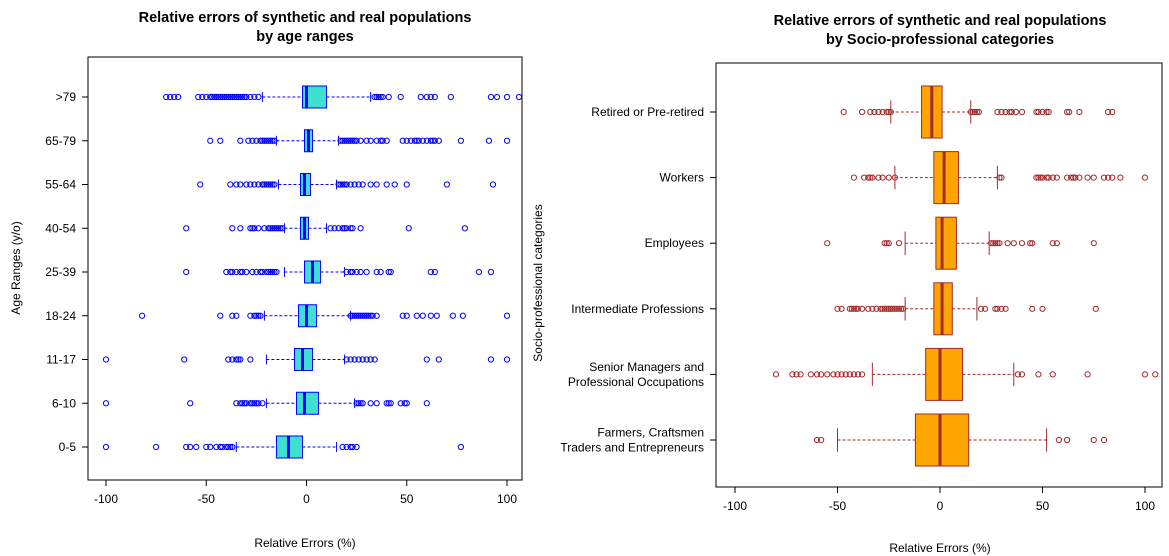  What do you see at coordinates (304, 543) in the screenshot?
I see `chart1-x-axis-label: Relative Errors (%)` at bounding box center [304, 543].